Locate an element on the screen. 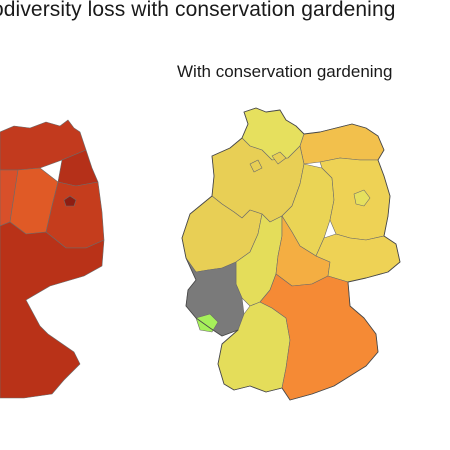  panel-title-with-conservation: With conservation gardening is located at coordinates (285, 71).